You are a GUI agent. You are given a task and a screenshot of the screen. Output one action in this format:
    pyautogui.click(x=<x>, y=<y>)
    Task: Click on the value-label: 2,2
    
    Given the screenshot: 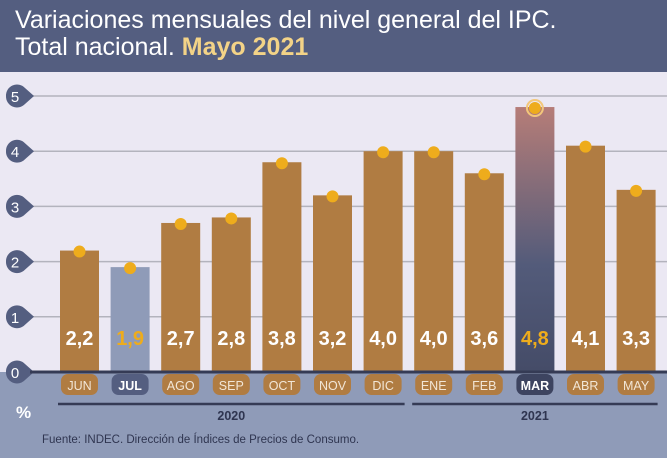 What is the action you would take?
    pyautogui.click(x=80, y=339)
    